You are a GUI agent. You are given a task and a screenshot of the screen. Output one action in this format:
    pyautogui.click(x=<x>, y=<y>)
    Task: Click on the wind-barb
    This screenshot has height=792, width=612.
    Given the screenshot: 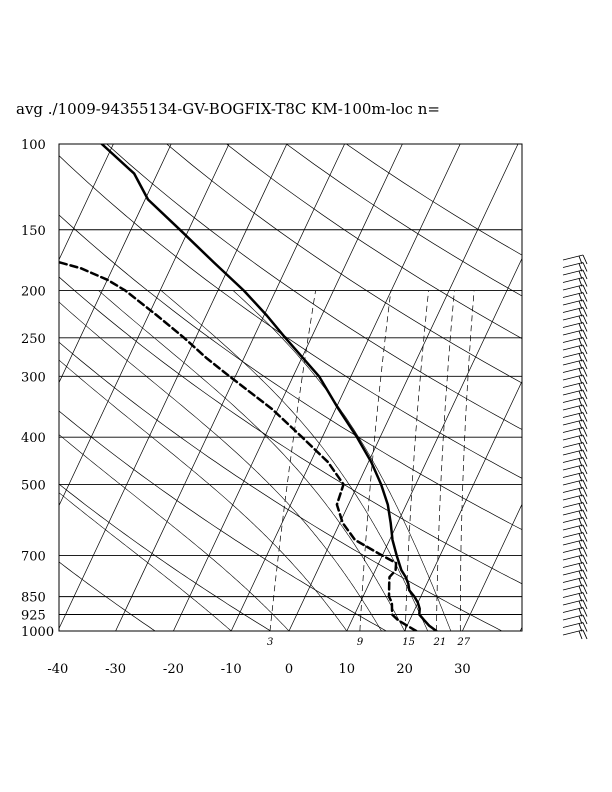 What is the action you would take?
    pyautogui.click(x=575, y=634)
    